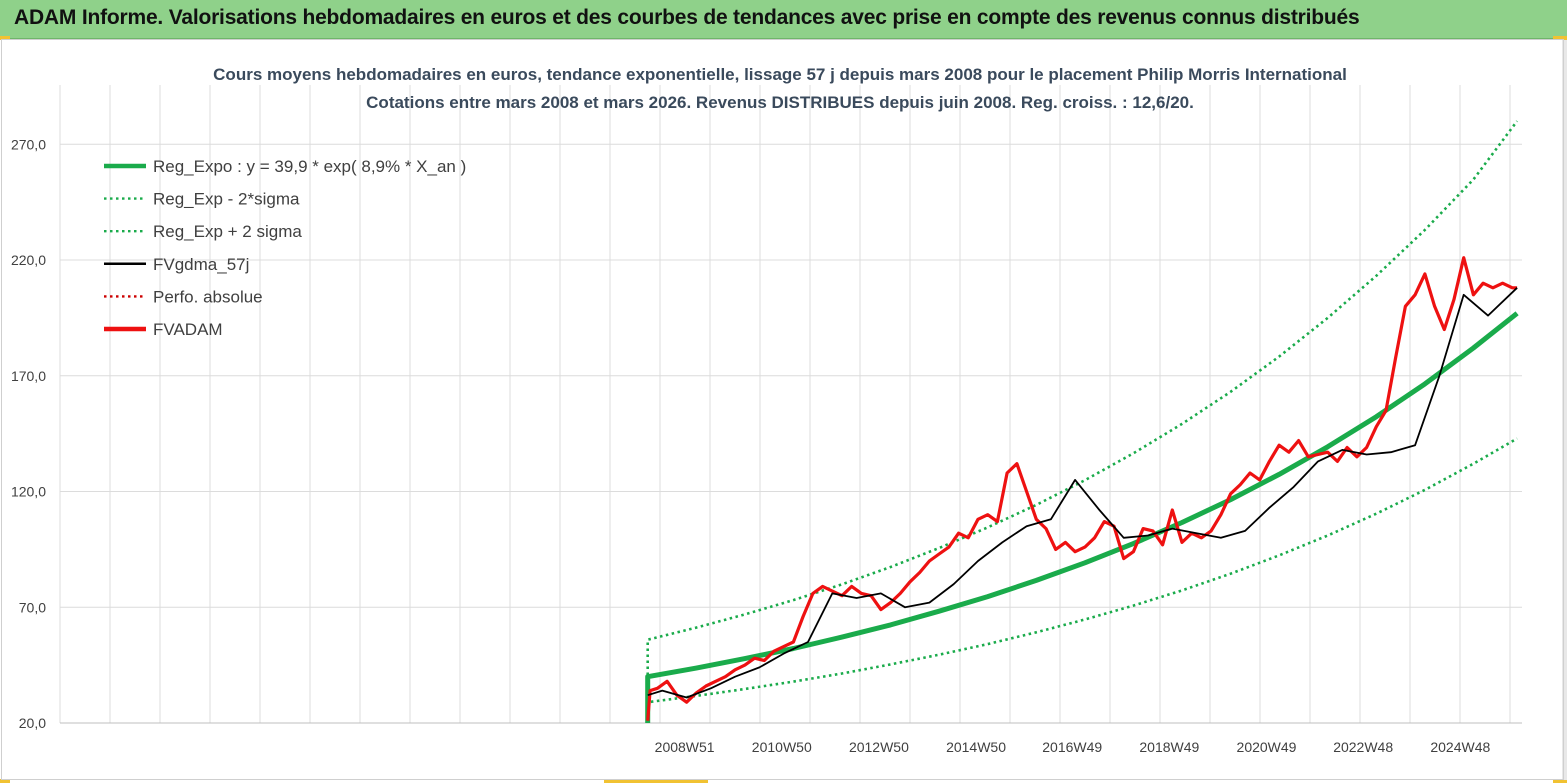  What do you see at coordinates (208, 296) in the screenshot?
I see `legend-label: Perfo. absolue` at bounding box center [208, 296].